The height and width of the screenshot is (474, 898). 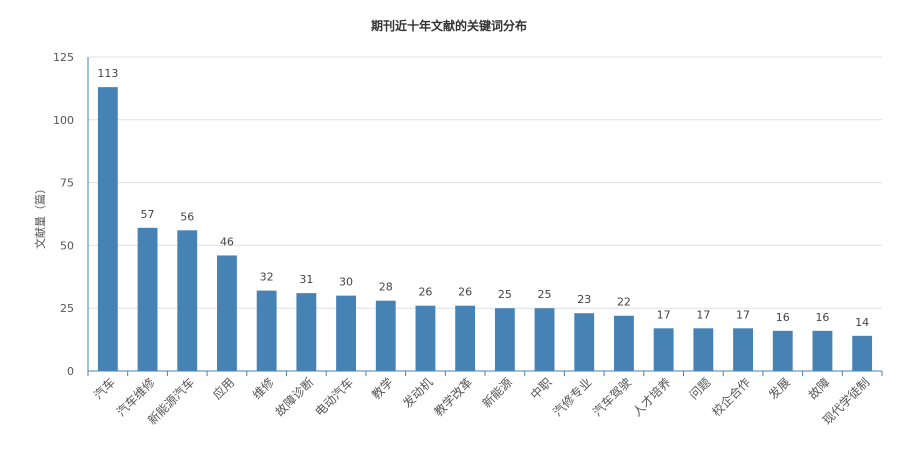 I want to click on data-label: 14, so click(x=862, y=322).